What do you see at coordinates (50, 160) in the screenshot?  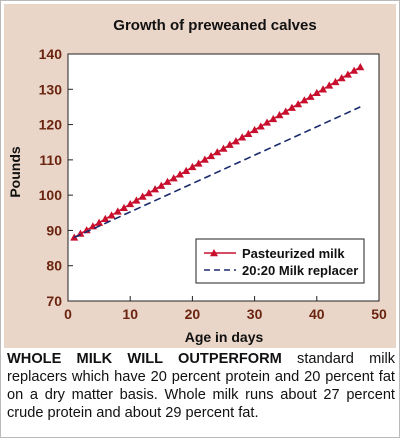 I see `y-tick-label: 110` at bounding box center [50, 160].